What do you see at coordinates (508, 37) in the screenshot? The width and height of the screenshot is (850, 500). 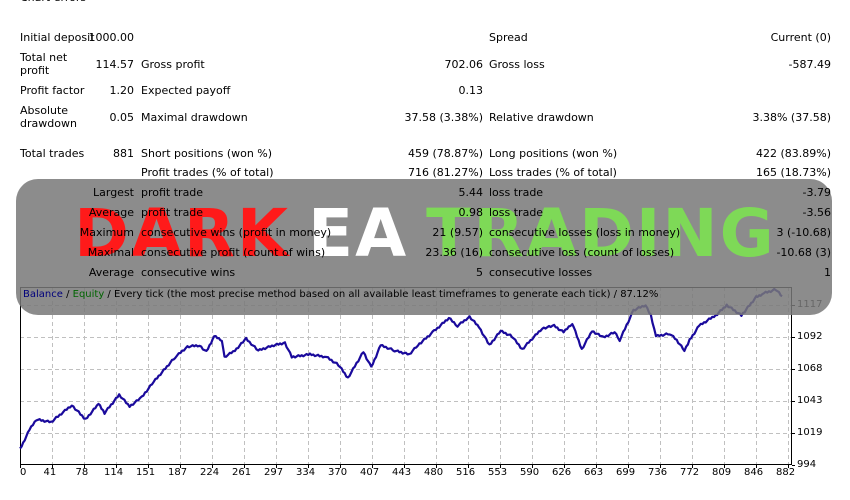 I see `label-spread: Spread` at bounding box center [508, 37].